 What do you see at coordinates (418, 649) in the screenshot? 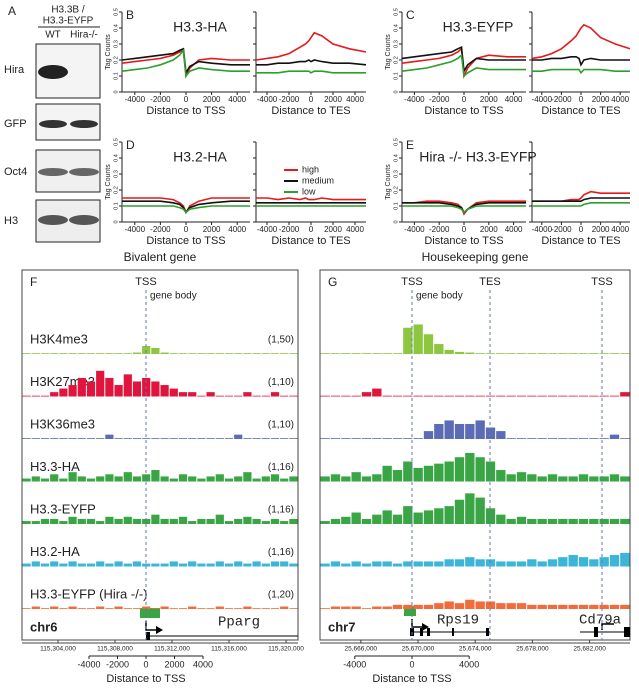
I see `genome-tick-label: 25,670,000` at bounding box center [418, 649].